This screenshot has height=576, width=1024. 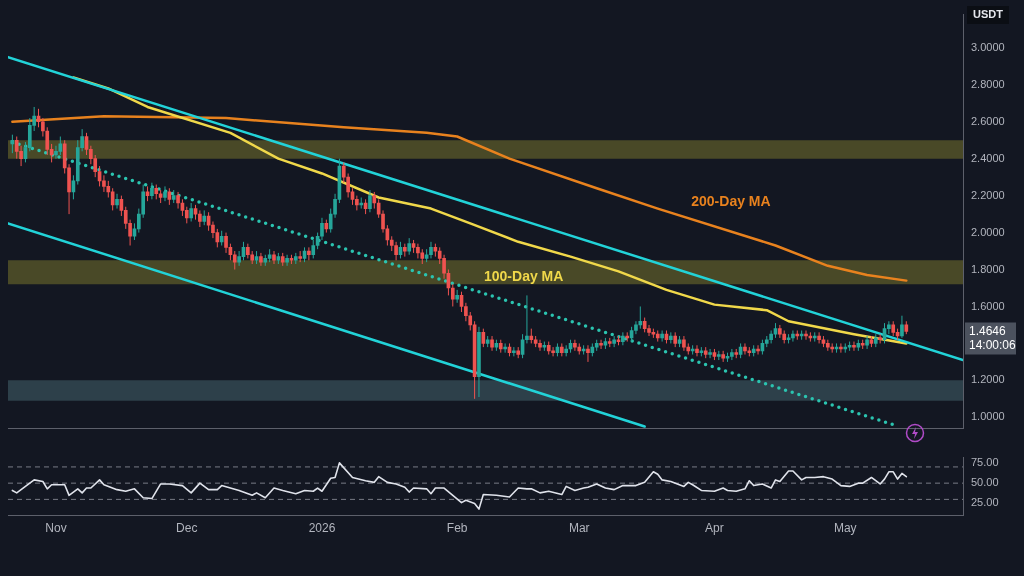 I want to click on y-axis-title: USDT, so click(x=988, y=14).